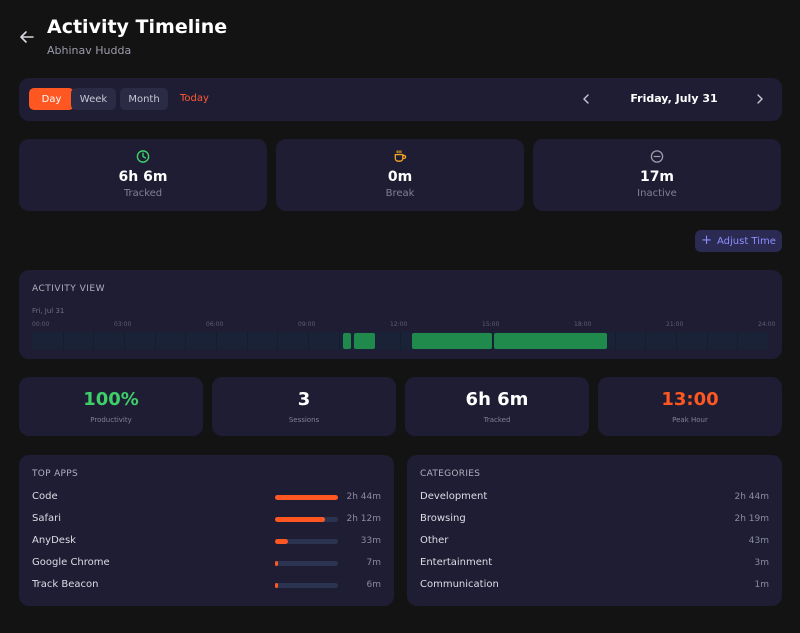  Describe the element at coordinates (594, 521) in the screenshot. I see `category-row: Browsing 2h 19m` at that location.